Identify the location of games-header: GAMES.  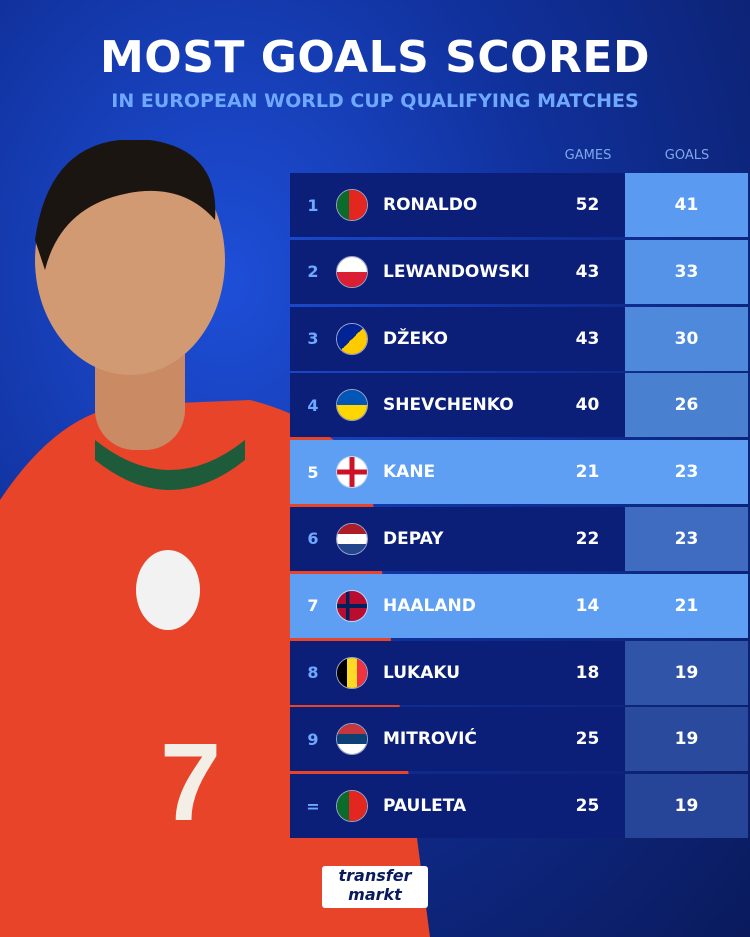
(588, 155).